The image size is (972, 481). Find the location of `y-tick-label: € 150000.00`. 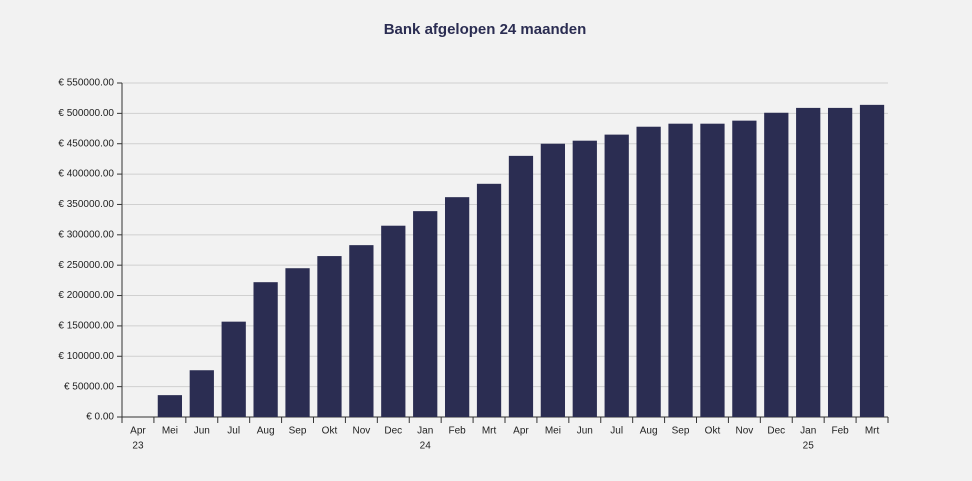

y-tick-label: € 150000.00 is located at coordinates (86, 326).